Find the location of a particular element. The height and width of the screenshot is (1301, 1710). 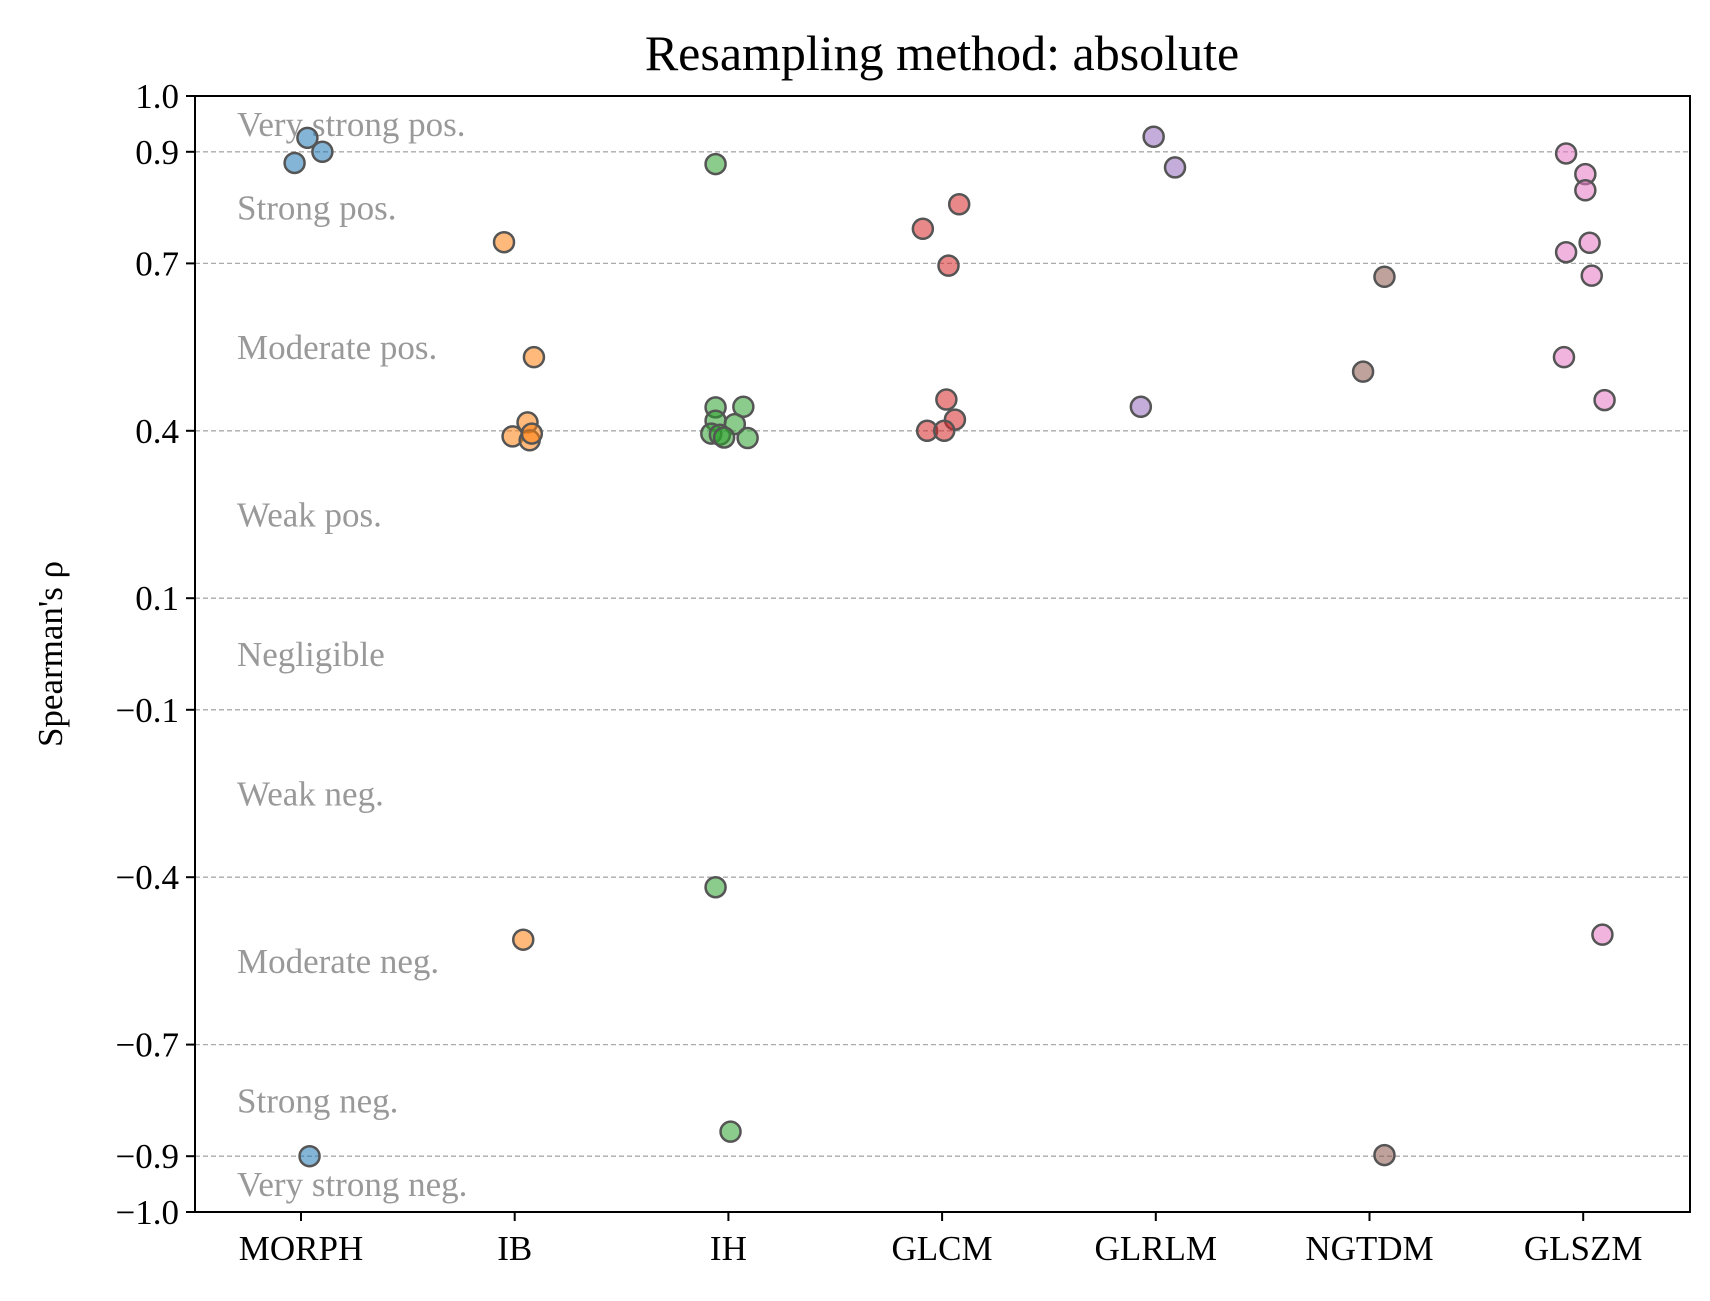

y-axis-label: Spearman's ρ is located at coordinates (50, 654).